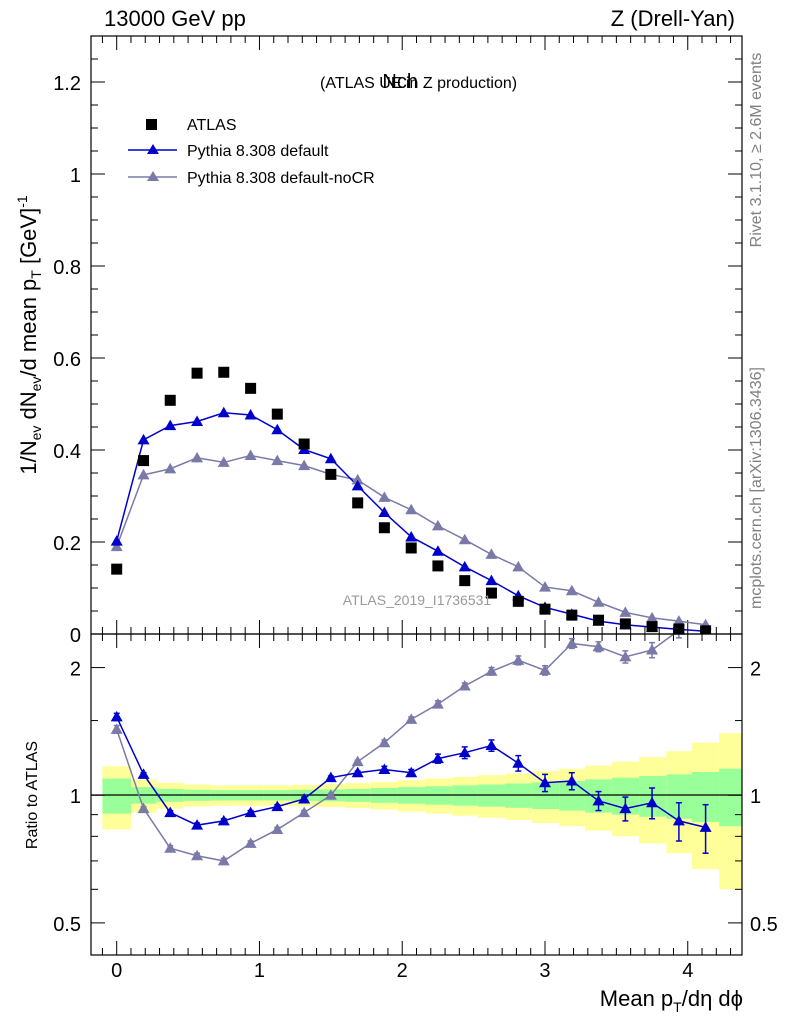 The width and height of the screenshot is (786, 1024). Describe the element at coordinates (153, 149) in the screenshot. I see `legend-default-marker` at that location.